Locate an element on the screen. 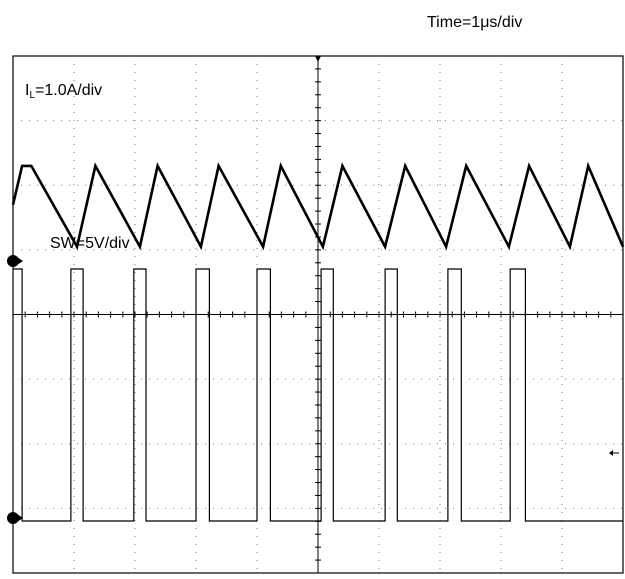  ch1-ground-marker is located at coordinates (15, 261).